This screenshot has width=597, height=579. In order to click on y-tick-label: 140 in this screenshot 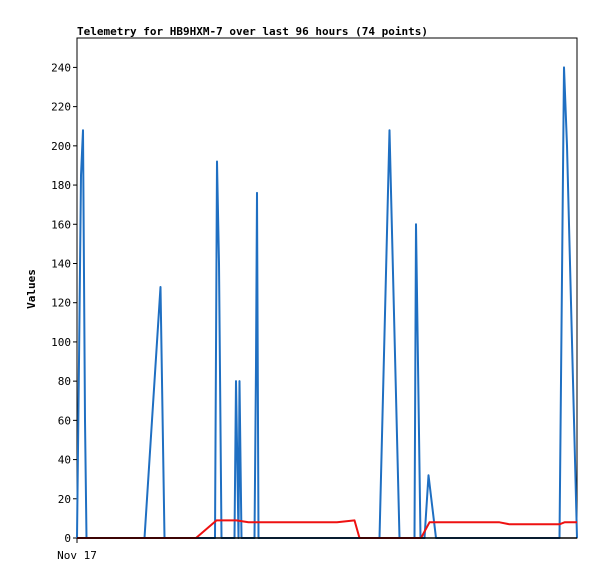, I will do `click(61, 263)`.